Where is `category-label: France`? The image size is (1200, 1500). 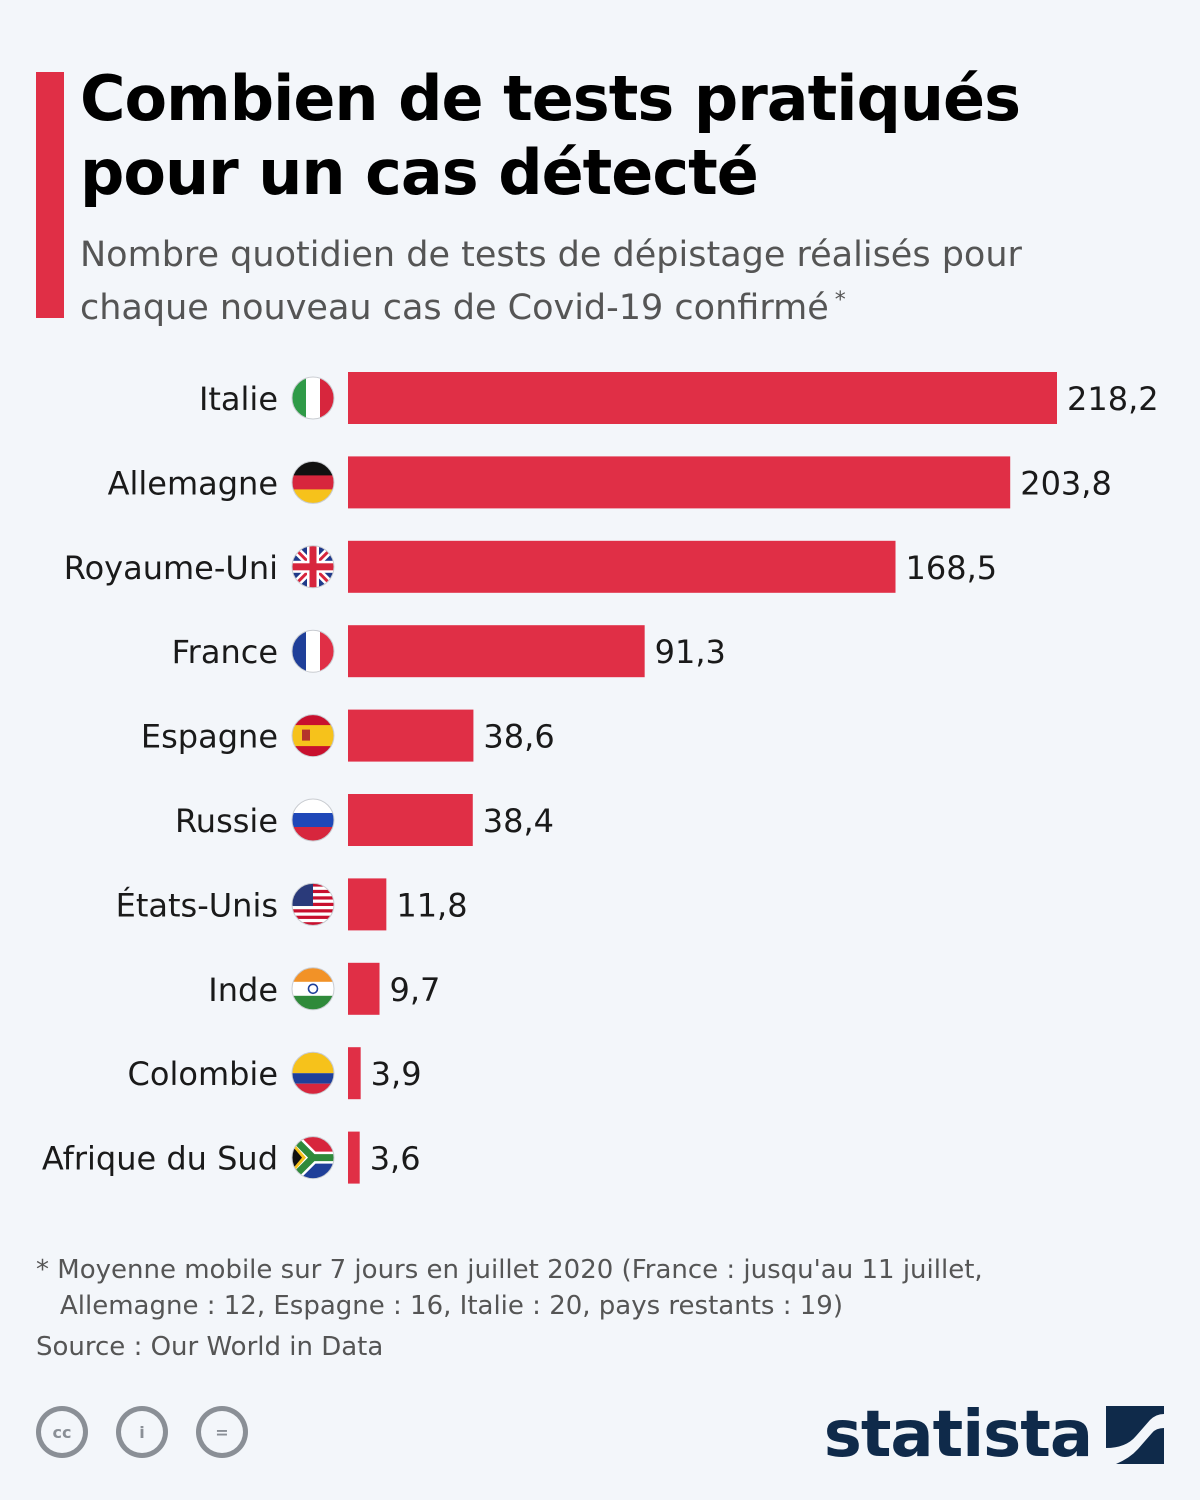 category-label: France is located at coordinates (225, 652).